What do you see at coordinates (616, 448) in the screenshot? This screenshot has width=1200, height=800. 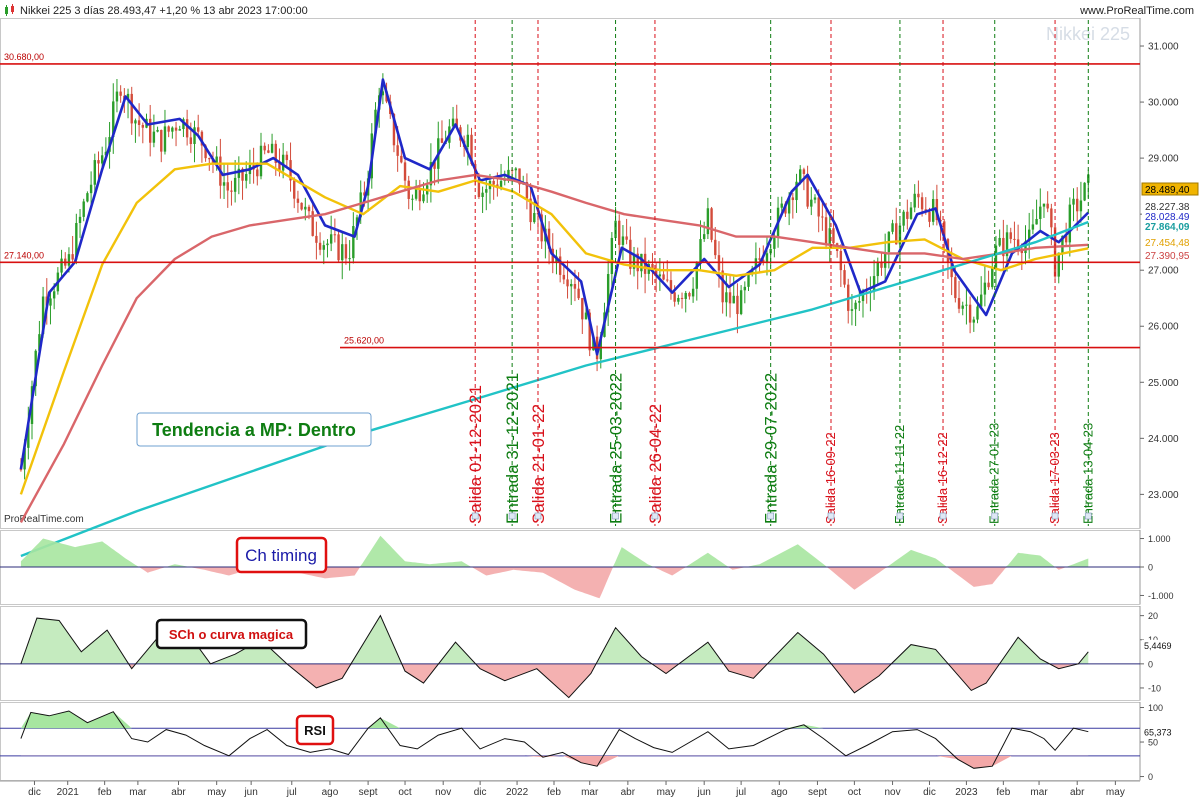 I see `signal-label: Entrada 25-03-2022` at bounding box center [616, 448].